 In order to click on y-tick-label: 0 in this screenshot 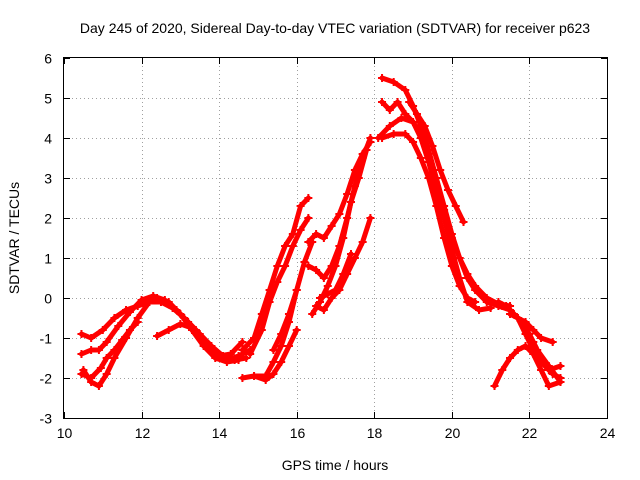, I will do `click(48, 299)`.